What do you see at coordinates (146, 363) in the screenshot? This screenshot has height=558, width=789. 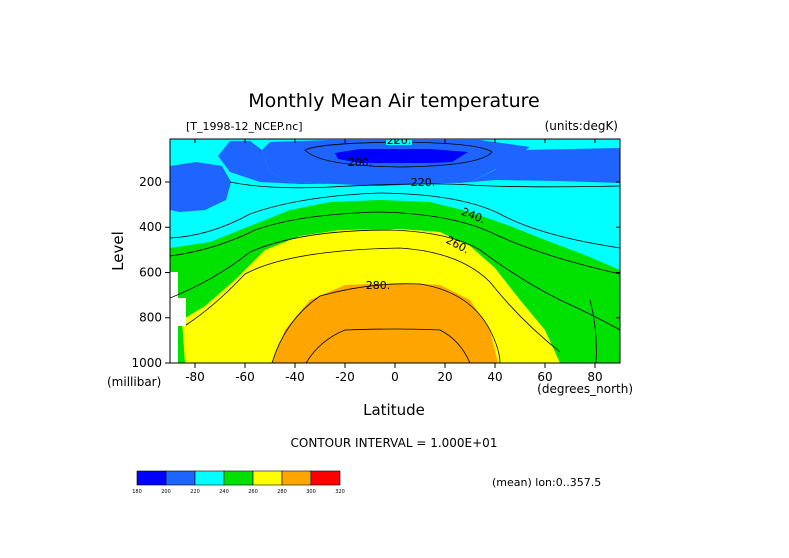 I see `y-tick-label: 1000` at bounding box center [146, 363].